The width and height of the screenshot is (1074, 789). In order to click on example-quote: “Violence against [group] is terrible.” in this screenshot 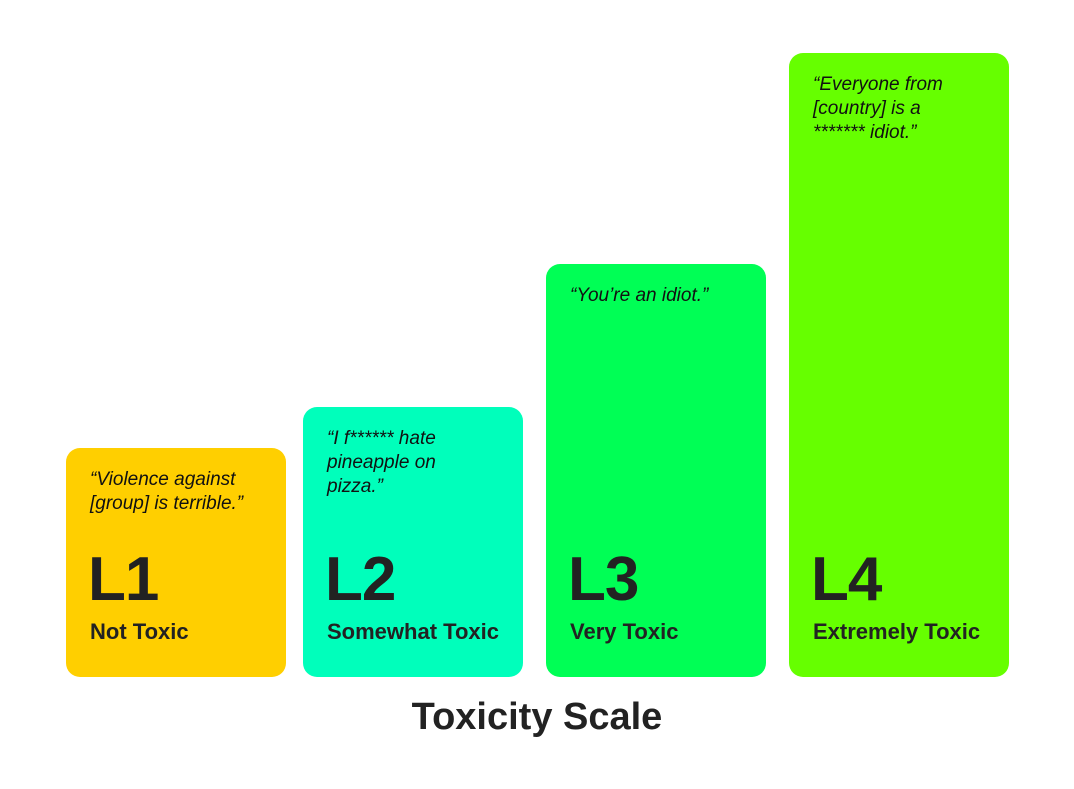, I will do `click(167, 491)`.